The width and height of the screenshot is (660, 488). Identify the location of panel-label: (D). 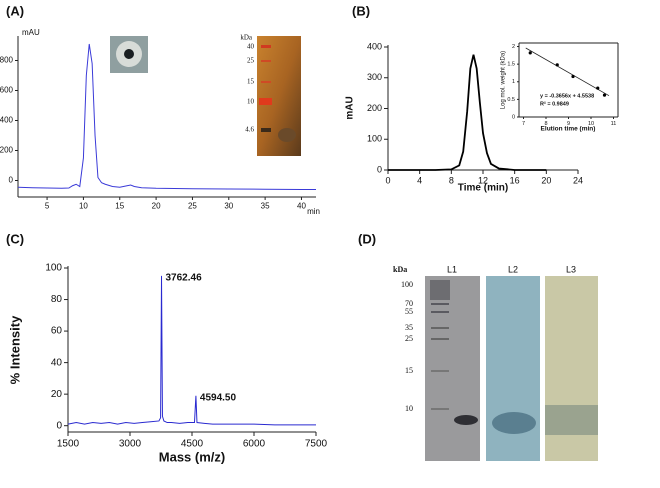
(367, 238).